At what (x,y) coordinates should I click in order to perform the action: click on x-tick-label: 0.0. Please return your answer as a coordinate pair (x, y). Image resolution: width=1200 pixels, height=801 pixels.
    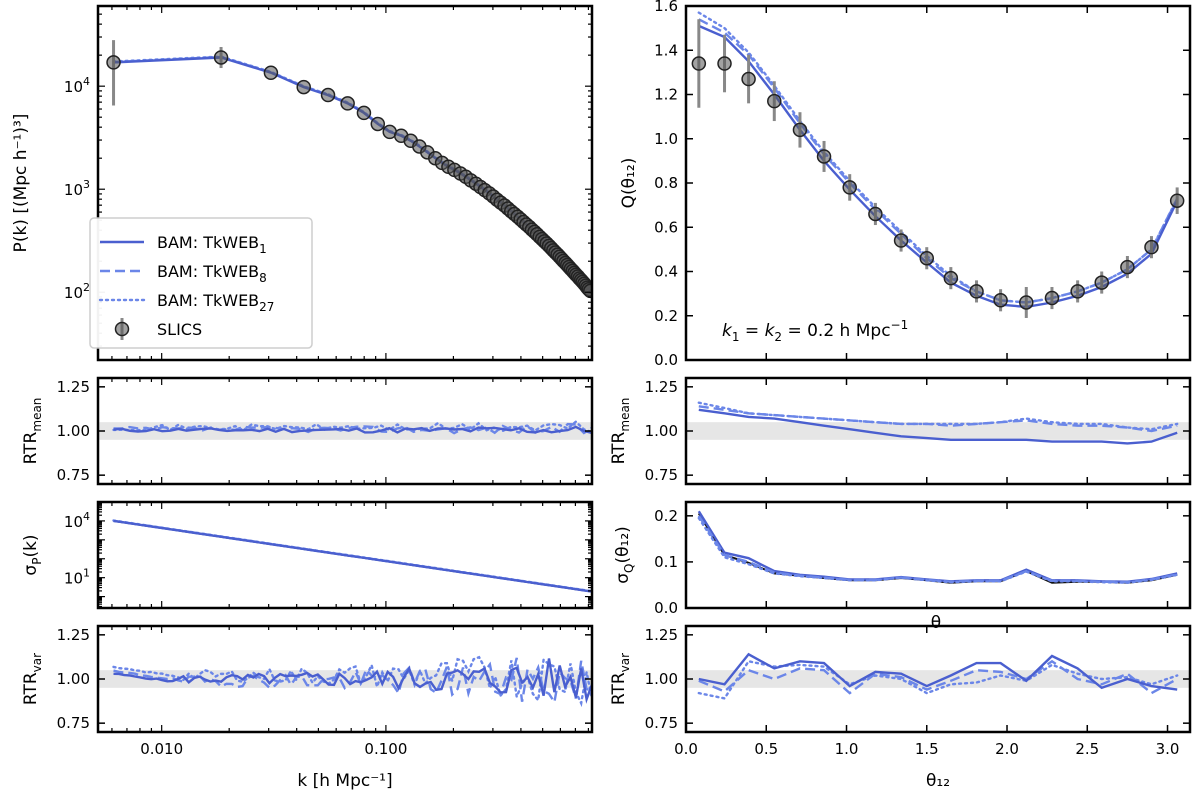
    Looking at the image, I should click on (686, 749).